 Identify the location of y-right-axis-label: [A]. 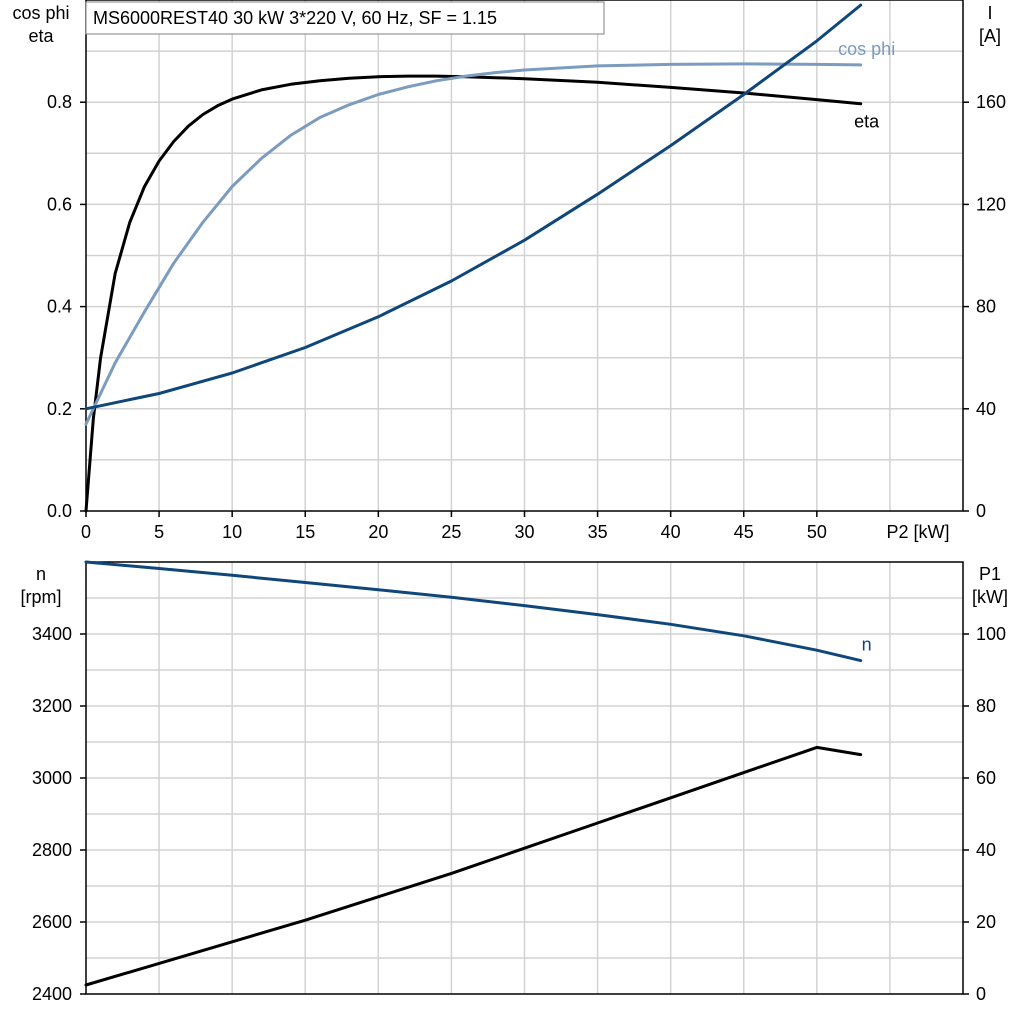
(990, 36).